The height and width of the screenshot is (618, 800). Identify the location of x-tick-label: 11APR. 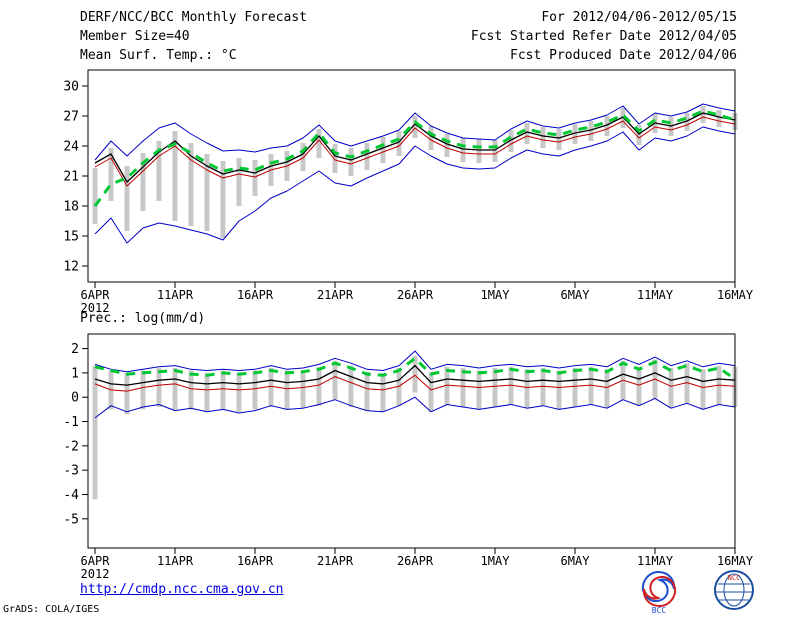
(175, 561).